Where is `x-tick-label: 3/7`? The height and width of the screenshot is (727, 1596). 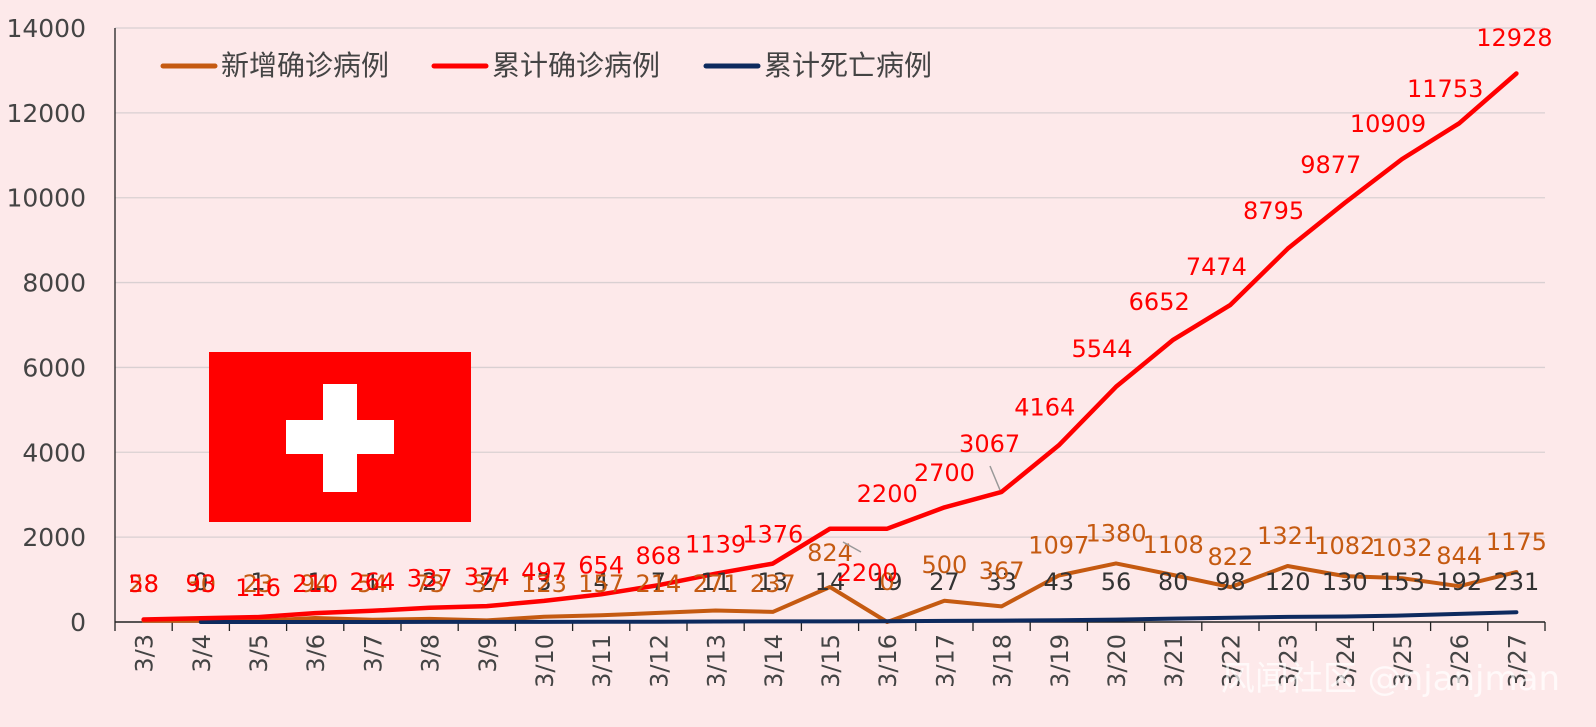 x-tick-label: 3/7 is located at coordinates (373, 653).